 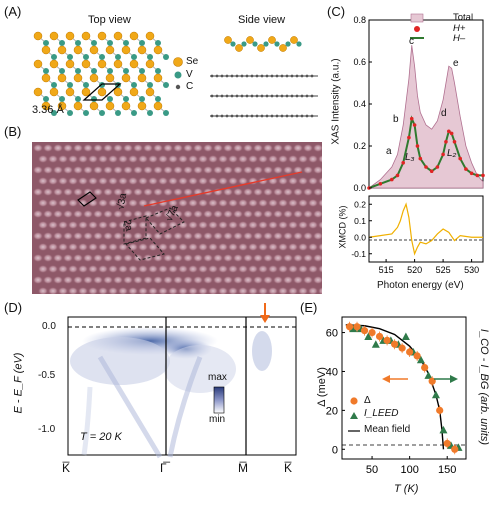 I want to click on xas-ytick-label: 0.2, so click(x=359, y=146).